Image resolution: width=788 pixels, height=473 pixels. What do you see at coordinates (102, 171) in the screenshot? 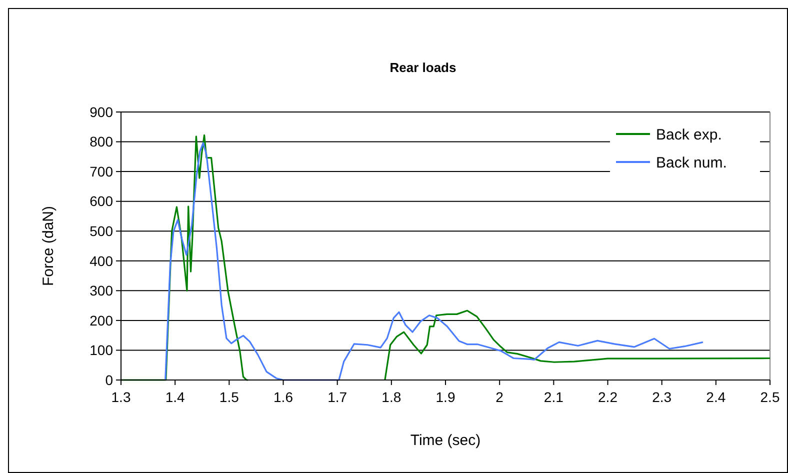
I see `y-tick-label: 700` at bounding box center [102, 171].